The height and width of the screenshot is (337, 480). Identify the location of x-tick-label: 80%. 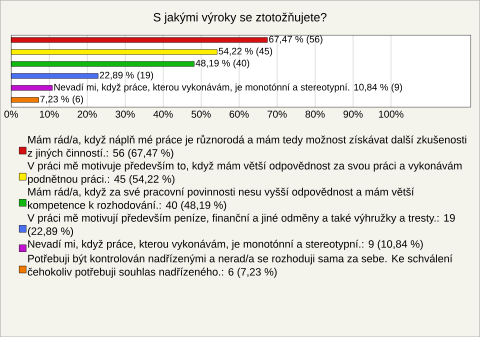
(315, 114).